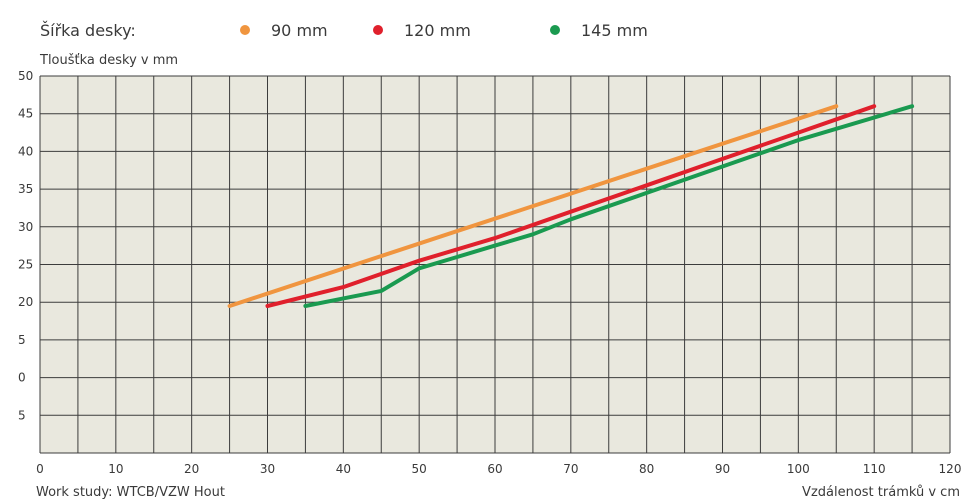 Image resolution: width=965 pixels, height=501 pixels. What do you see at coordinates (722, 469) in the screenshot?
I see `x-tick-label: 90` at bounding box center [722, 469].